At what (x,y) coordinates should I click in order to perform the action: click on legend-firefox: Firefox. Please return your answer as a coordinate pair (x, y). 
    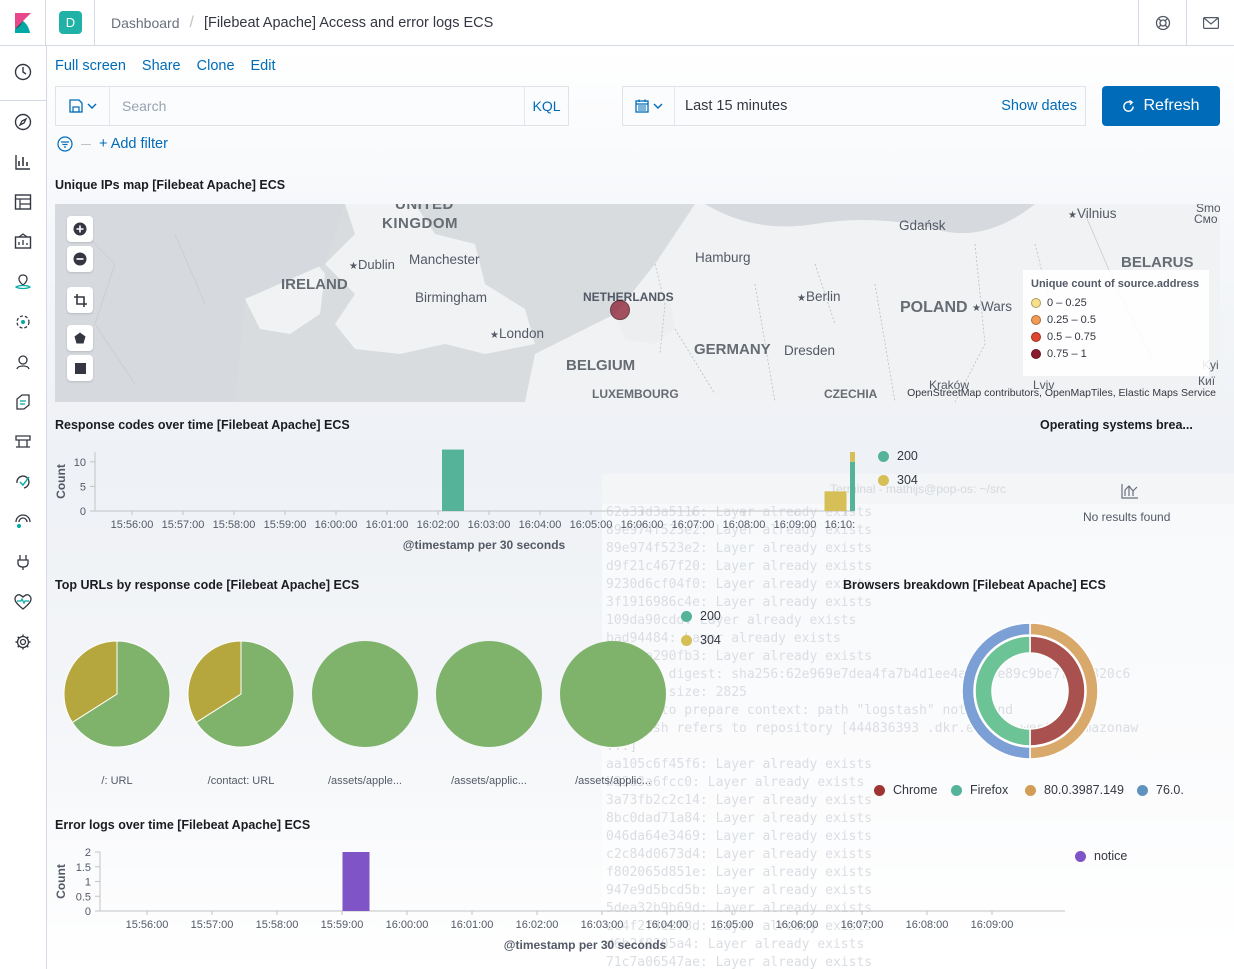
    Looking at the image, I should click on (979, 790).